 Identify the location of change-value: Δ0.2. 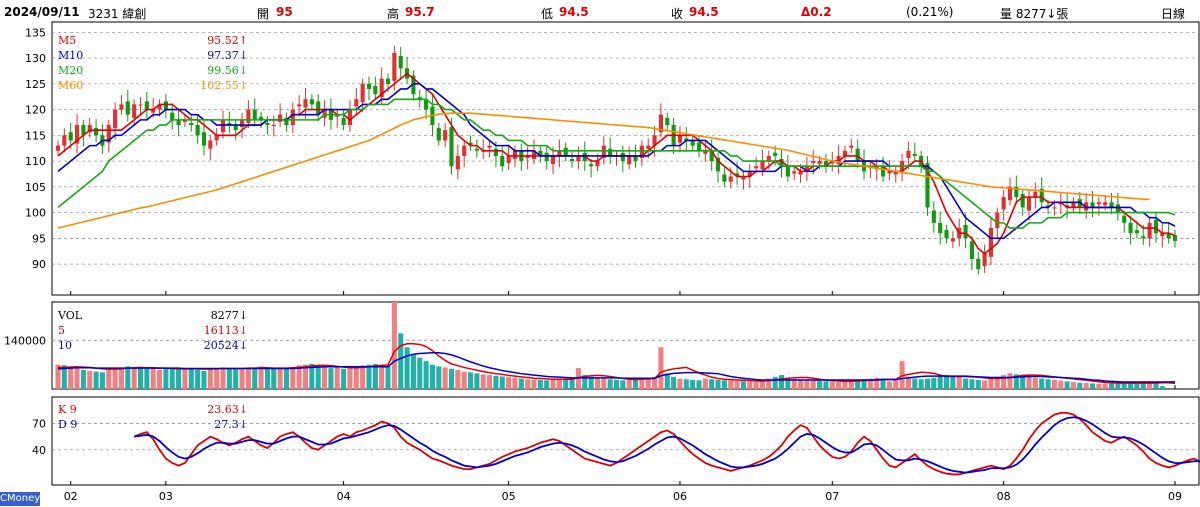
(816, 12).